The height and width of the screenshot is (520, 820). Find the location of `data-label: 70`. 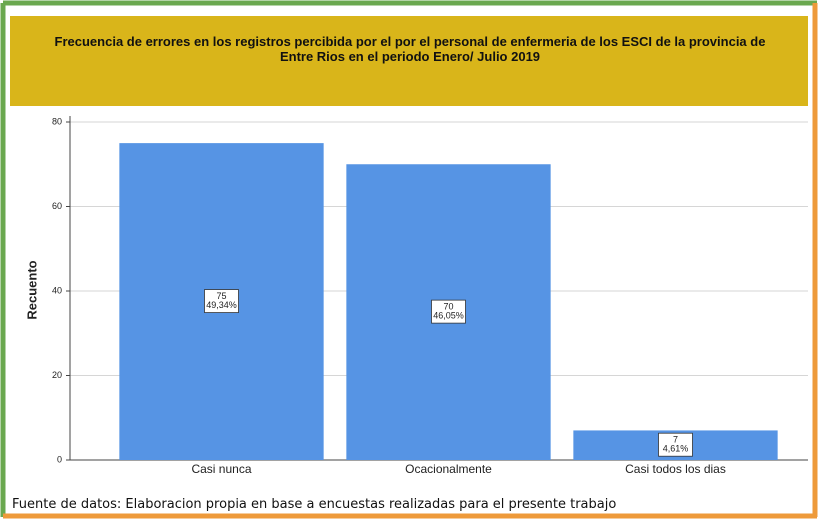

data-label: 70 is located at coordinates (448, 307).